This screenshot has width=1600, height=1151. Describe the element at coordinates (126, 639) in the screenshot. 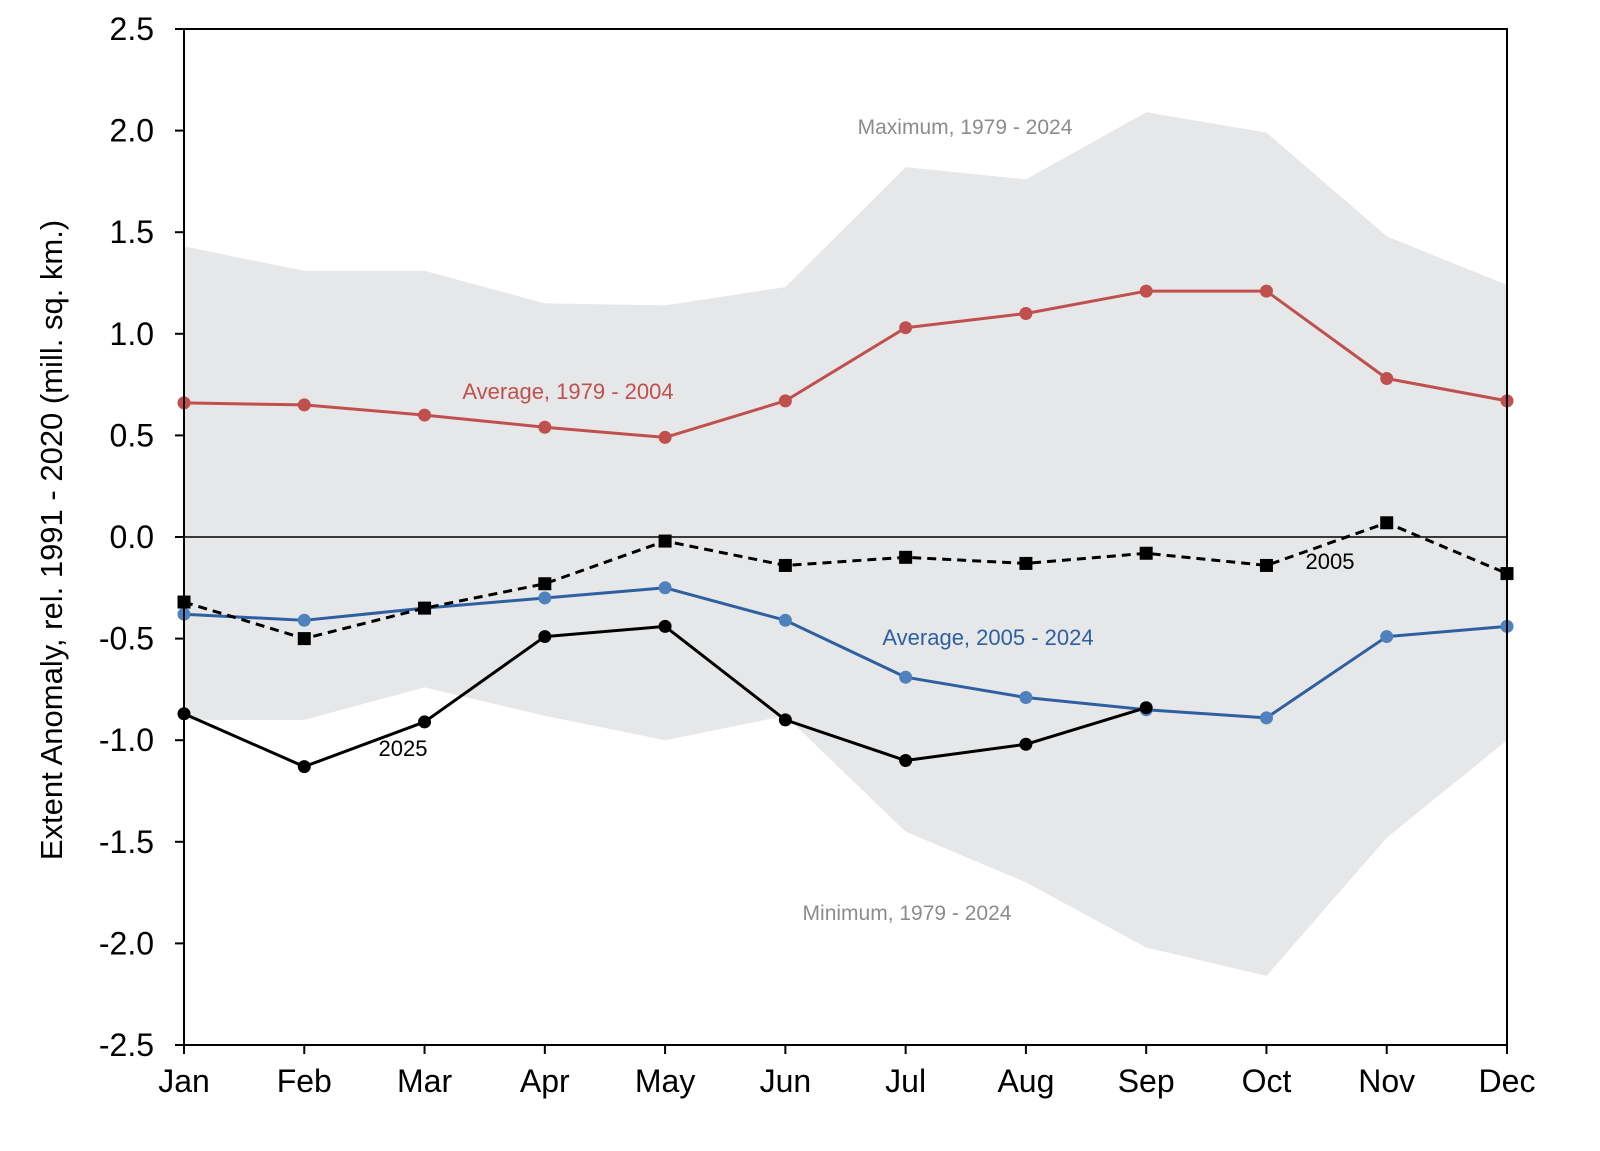

I see `y-tick-label: -0.5` at that location.